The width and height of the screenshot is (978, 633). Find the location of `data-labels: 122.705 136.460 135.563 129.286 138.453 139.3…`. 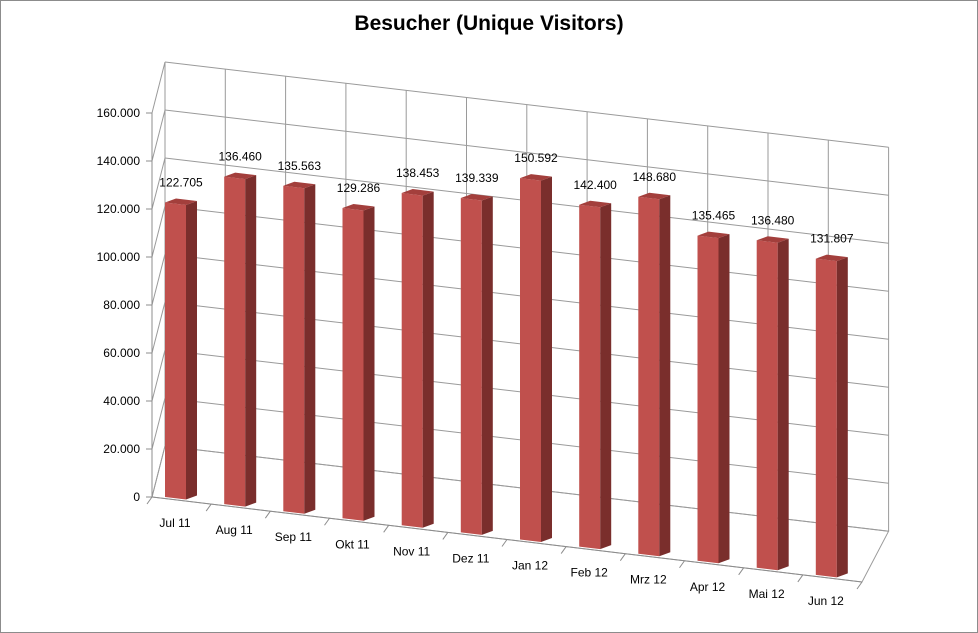

data-labels: 122.705 136.460 135.563 129.286 138.453 139.3… is located at coordinates (506, 198).